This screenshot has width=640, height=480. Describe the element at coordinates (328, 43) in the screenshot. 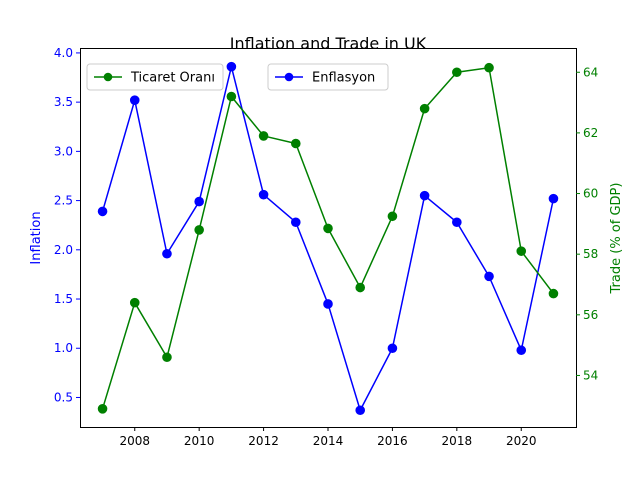

I see `chart-title: Inflation and Trade in UK` at that location.